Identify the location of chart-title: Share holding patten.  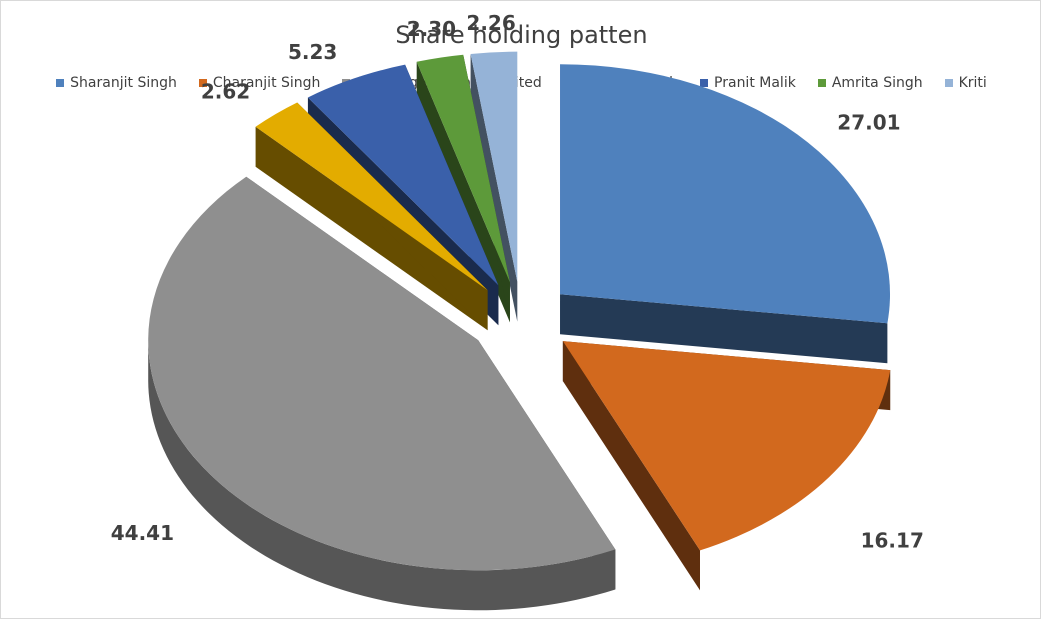
(521, 35).